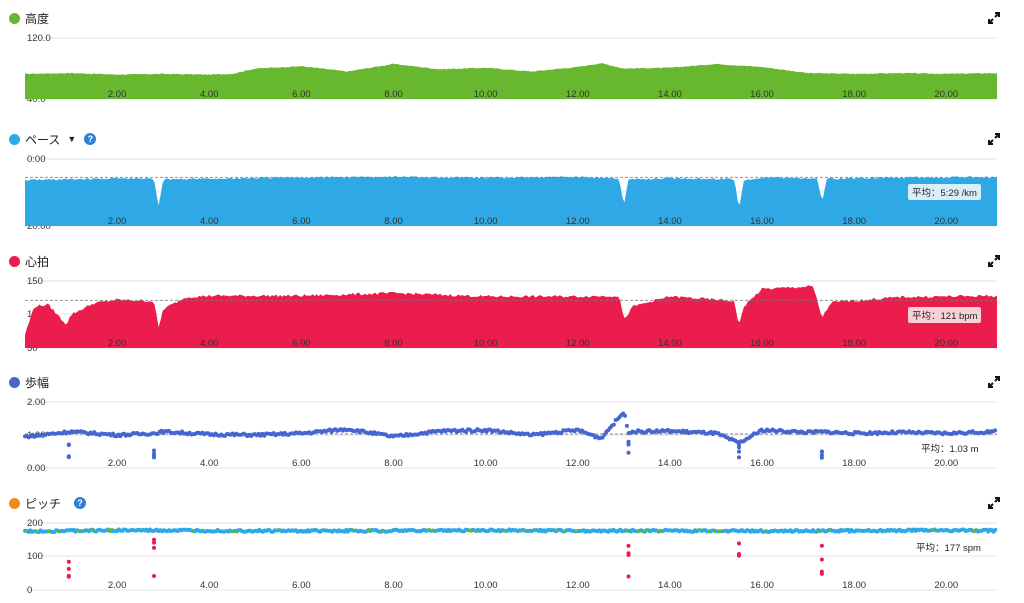 The image size is (1024, 603). What do you see at coordinates (36, 99) in the screenshot?
I see `y-tick-label: 40.0` at bounding box center [36, 99].